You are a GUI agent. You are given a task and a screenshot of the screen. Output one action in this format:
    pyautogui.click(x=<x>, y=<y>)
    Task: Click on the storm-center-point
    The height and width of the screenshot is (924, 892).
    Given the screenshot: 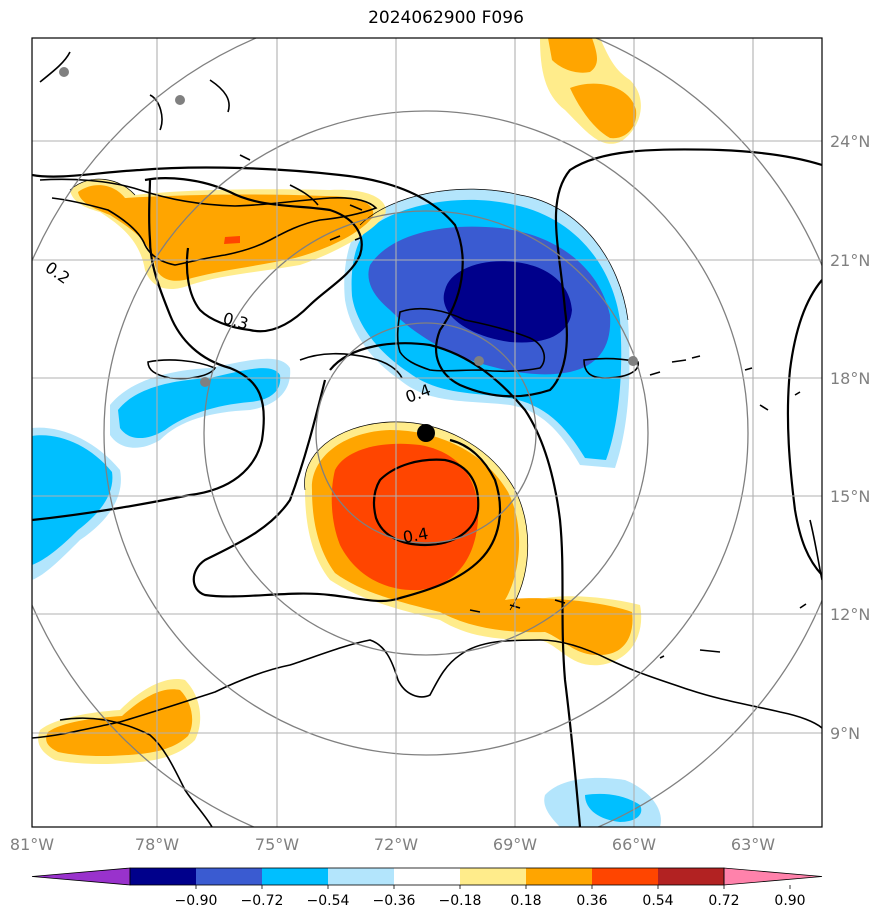 What is the action you would take?
    pyautogui.click(x=426, y=433)
    